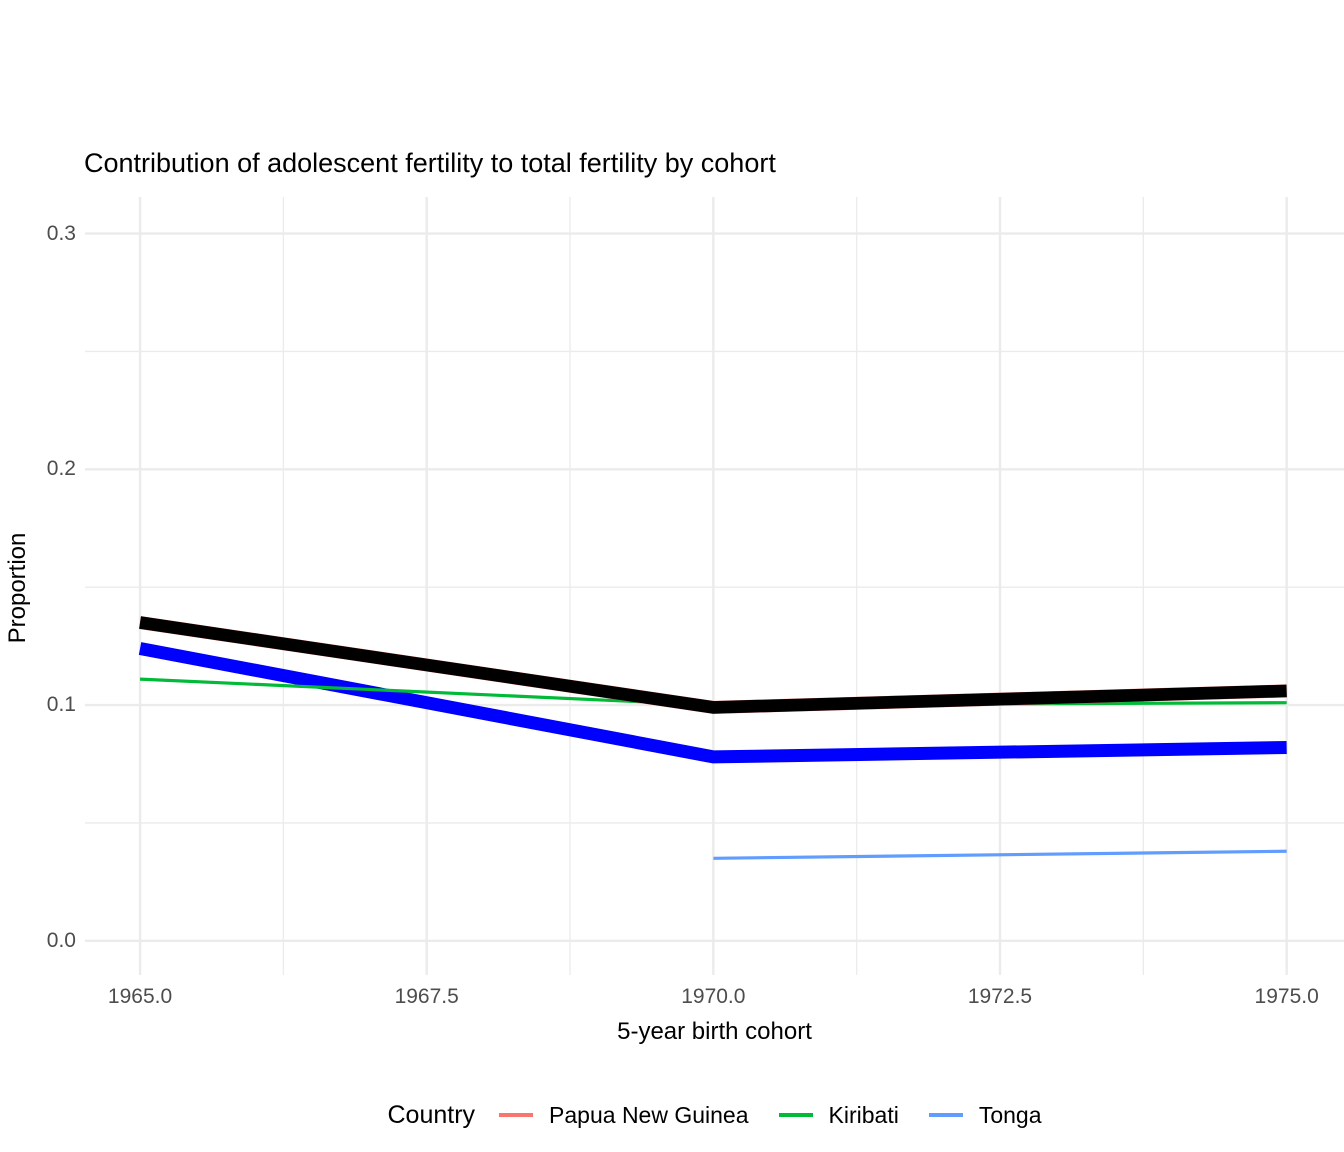  I want to click on legend-label: Kiribati, so click(863, 1114).